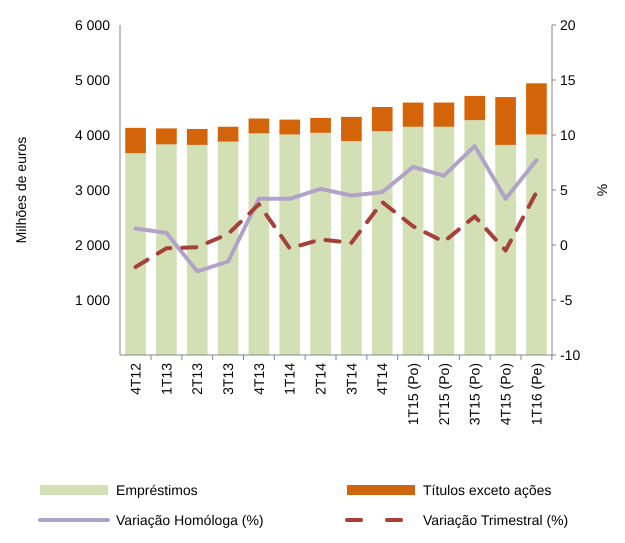 The height and width of the screenshot is (543, 625). Describe the element at coordinates (228, 378) in the screenshot. I see `x-tick-label: 3T13` at that location.